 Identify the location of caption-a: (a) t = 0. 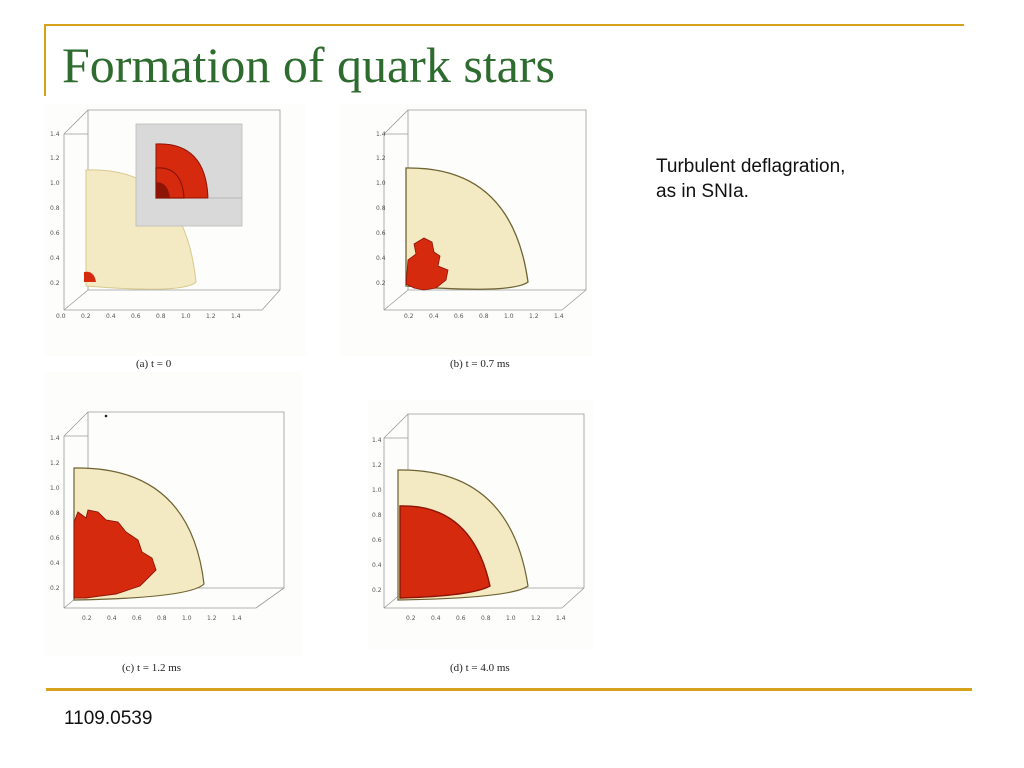
(154, 364).